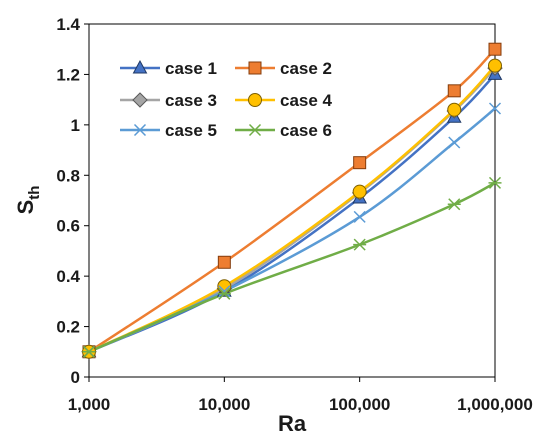 The height and width of the screenshot is (441, 550). What do you see at coordinates (68, 226) in the screenshot?
I see `y-tick-label: 0.6` at bounding box center [68, 226].